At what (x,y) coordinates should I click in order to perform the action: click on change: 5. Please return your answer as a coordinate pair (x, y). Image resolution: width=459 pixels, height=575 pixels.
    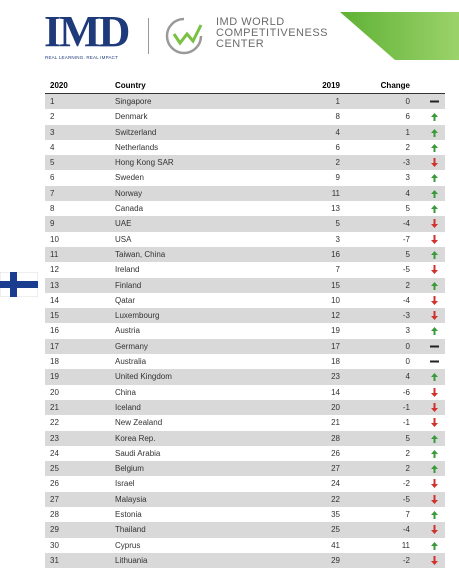
    Looking at the image, I should click on (407, 209).